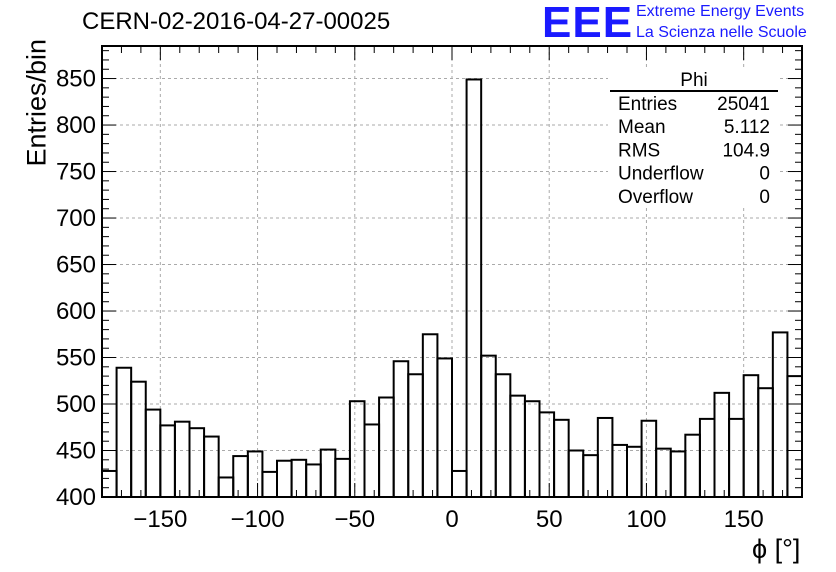 This screenshot has height=572, width=836. Describe the element at coordinates (76, 451) in the screenshot. I see `y-tick-label: 450` at that location.